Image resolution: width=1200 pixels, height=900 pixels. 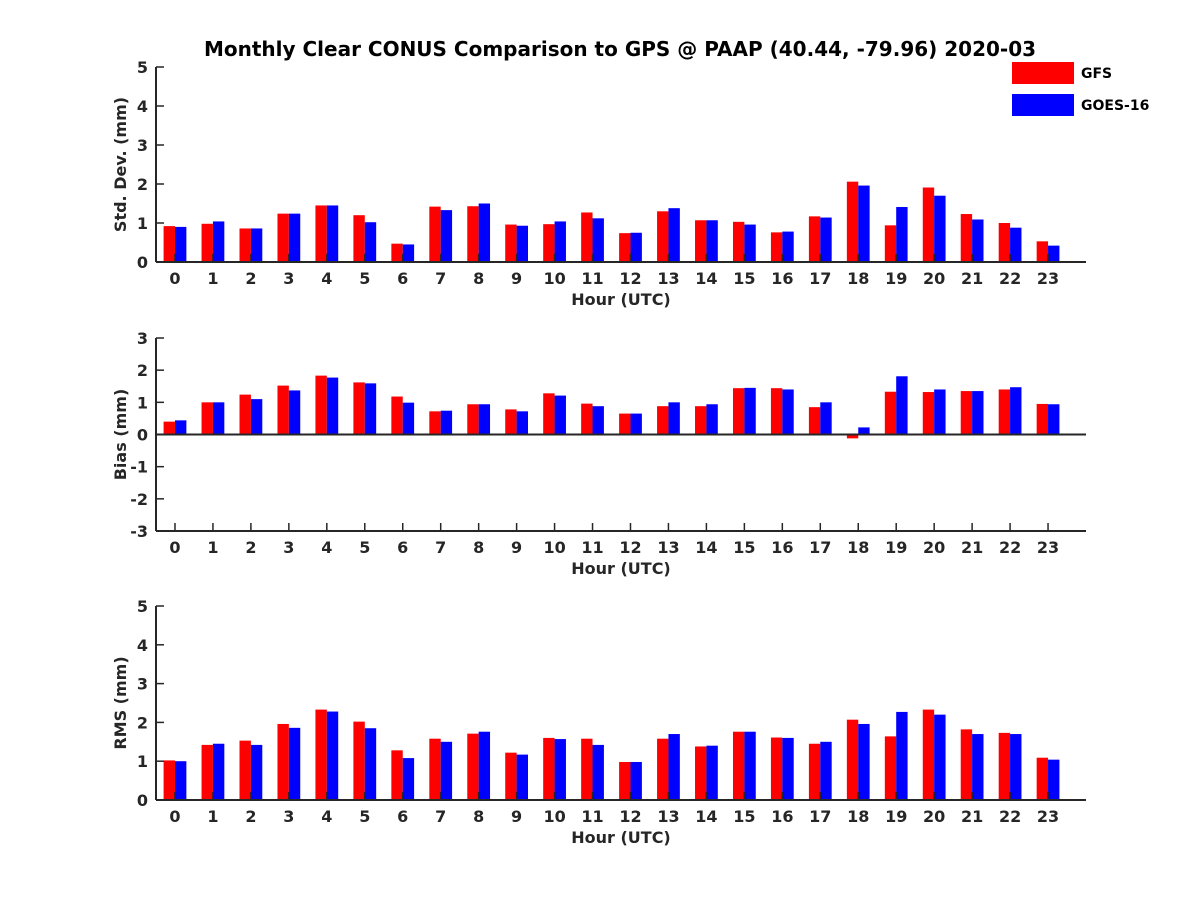 What do you see at coordinates (326, 278) in the screenshot?
I see `x-tick-label: 4` at bounding box center [326, 278].